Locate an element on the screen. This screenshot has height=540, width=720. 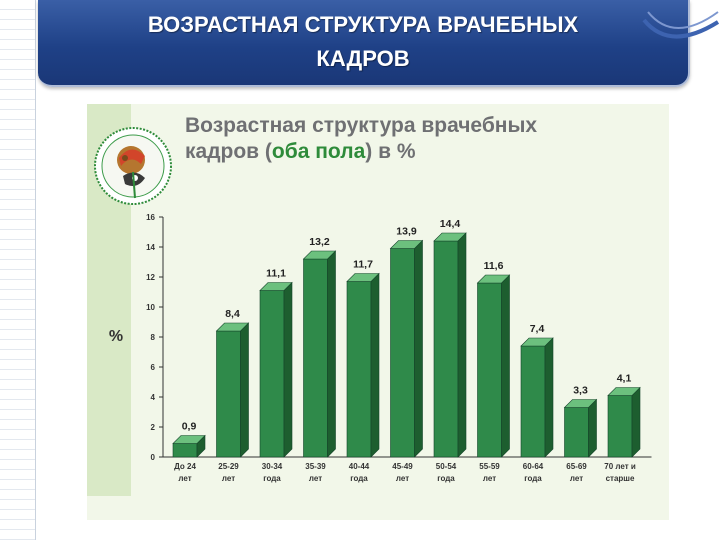
category-label: старше is located at coordinates (620, 478).